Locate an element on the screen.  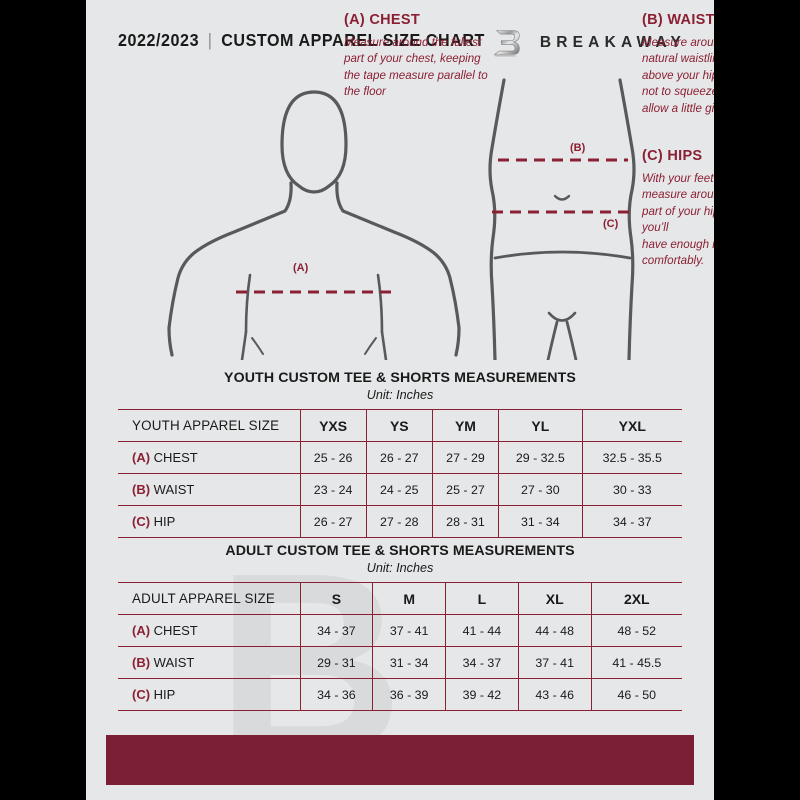
column-header: XL is located at coordinates (554, 598).